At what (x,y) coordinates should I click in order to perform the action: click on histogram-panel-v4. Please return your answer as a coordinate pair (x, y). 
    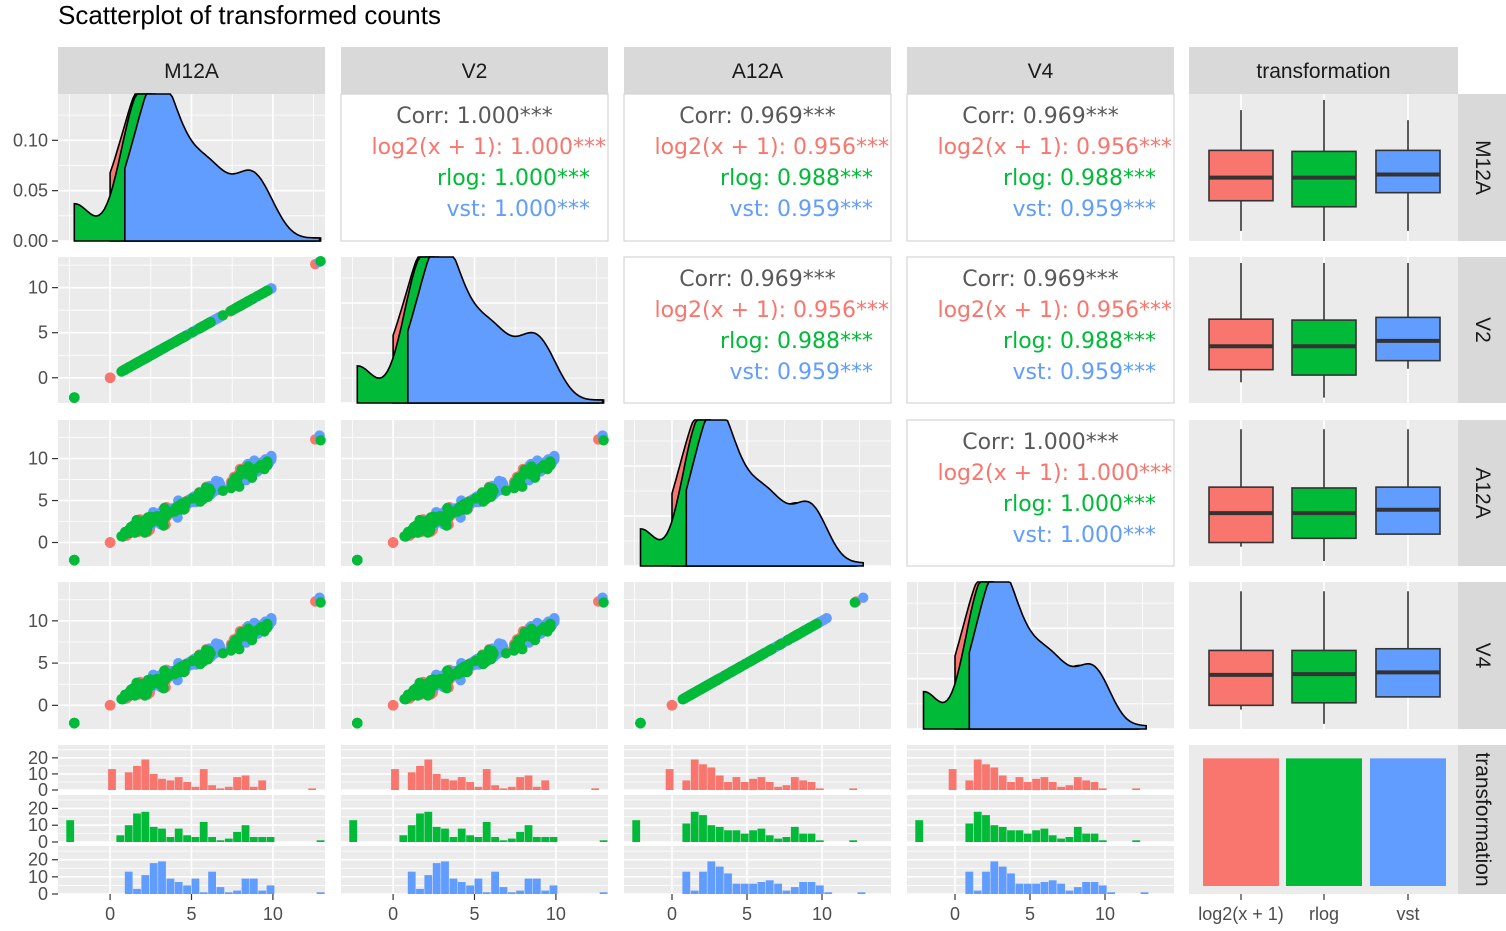
    Looking at the image, I should click on (1040, 820).